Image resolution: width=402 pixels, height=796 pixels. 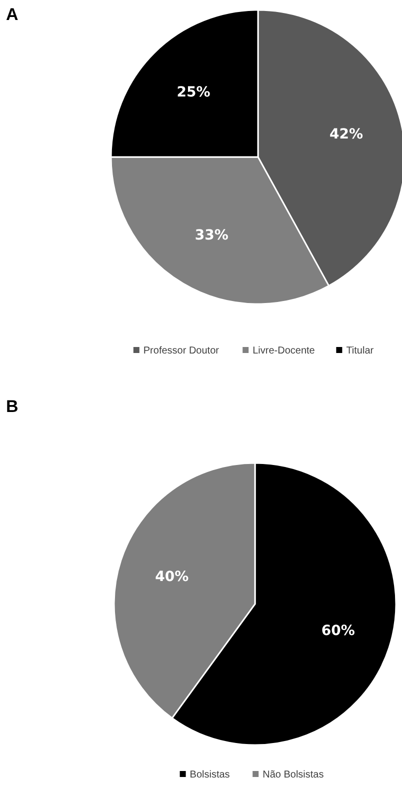 I want to click on data-label: 25%, so click(x=193, y=92).